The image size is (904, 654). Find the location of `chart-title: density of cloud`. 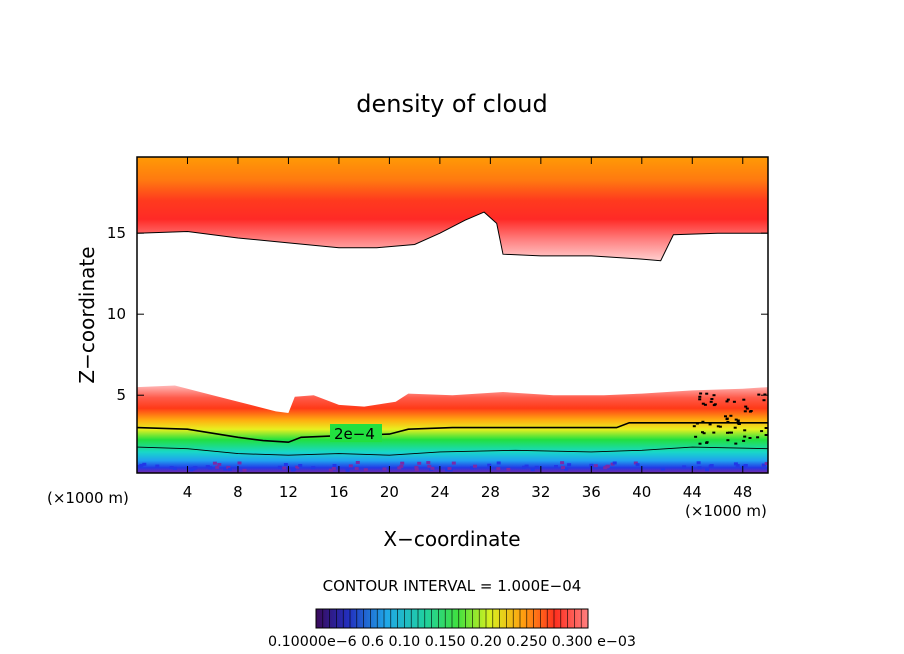

chart-title: density of cloud is located at coordinates (451, 104).